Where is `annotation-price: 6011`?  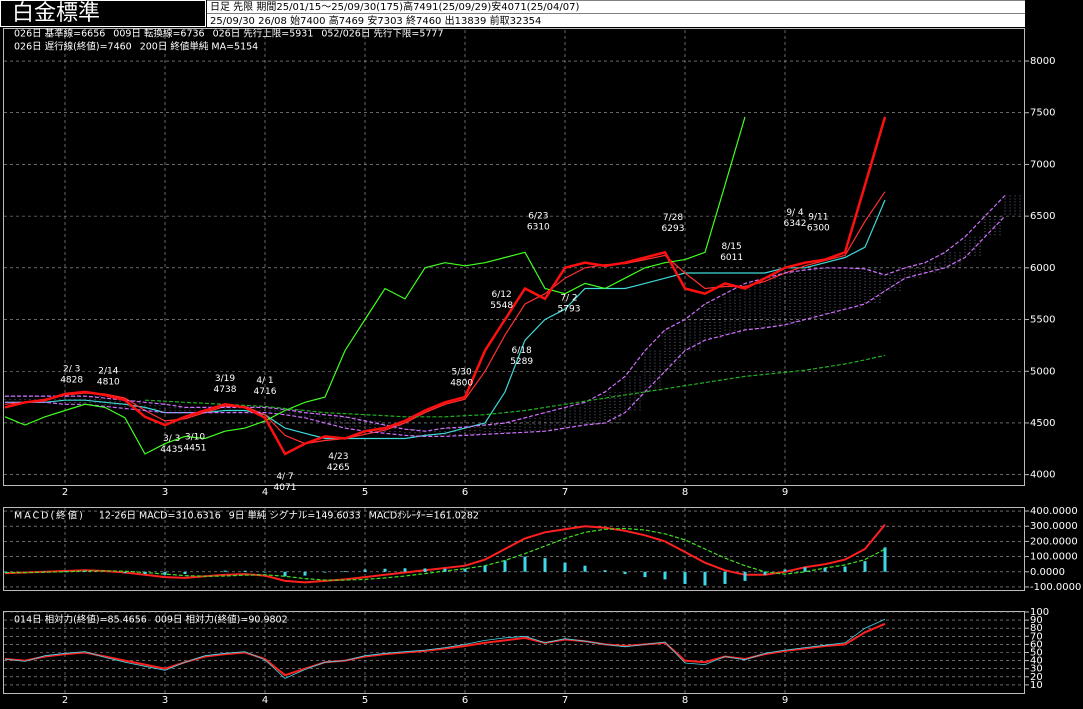 annotation-price: 6011 is located at coordinates (731, 258).